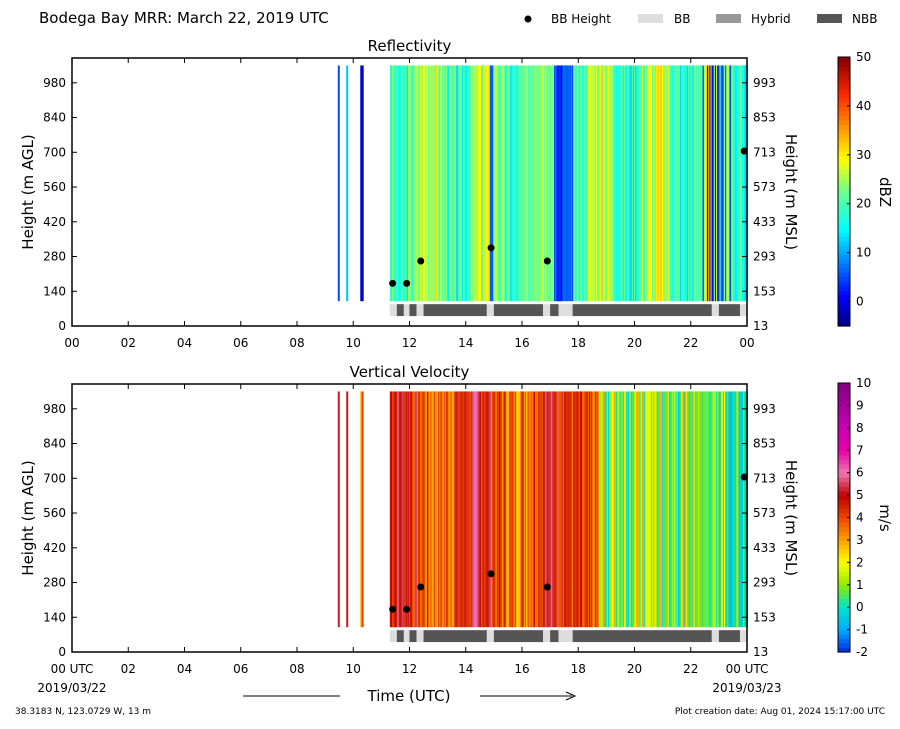 This screenshot has height=729, width=900. Describe the element at coordinates (885, 518) in the screenshot. I see `colorbar-title: m/s` at that location.